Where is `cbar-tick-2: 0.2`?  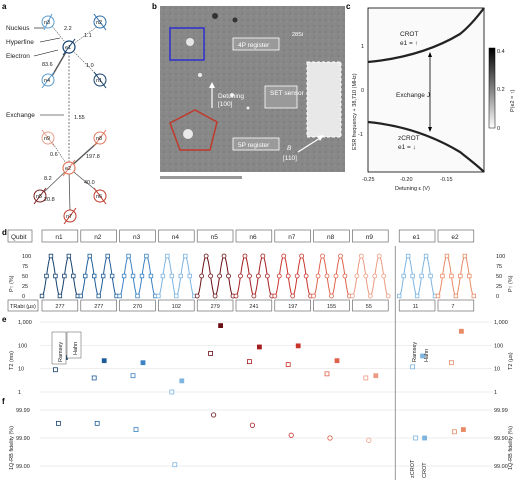
cbar-tick-2: 0.2 is located at coordinates (501, 90).